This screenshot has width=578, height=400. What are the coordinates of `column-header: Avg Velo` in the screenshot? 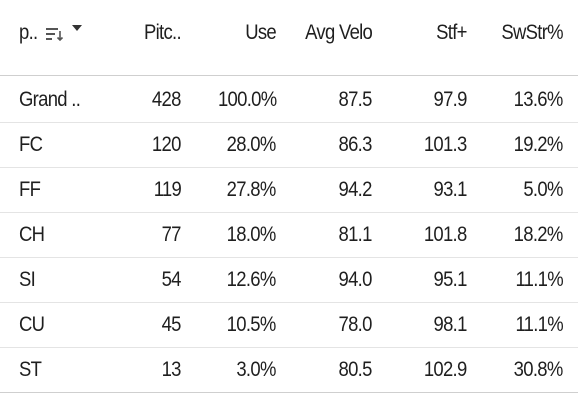 It's located at (339, 32).